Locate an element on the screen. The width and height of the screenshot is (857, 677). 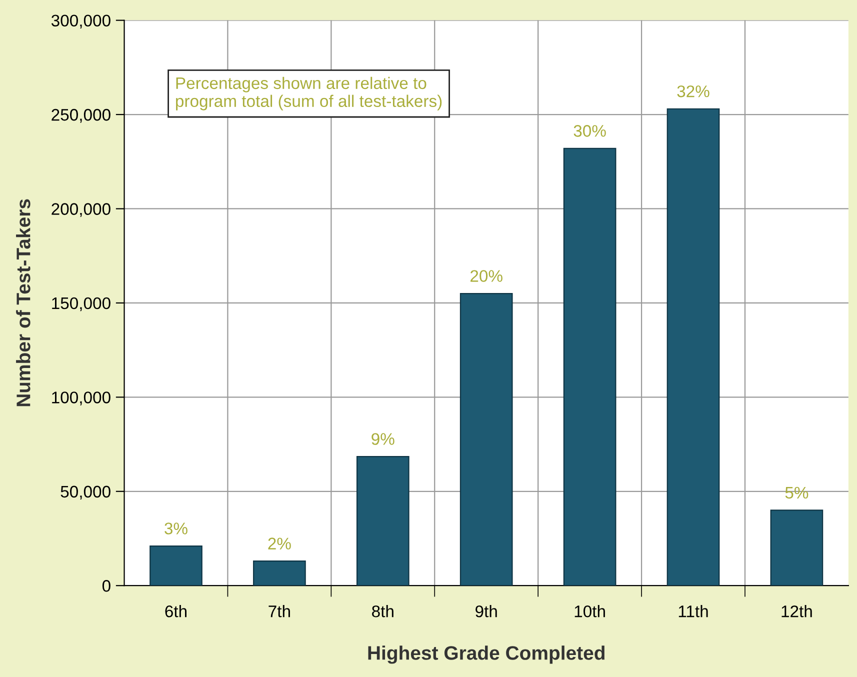
x-axis-title: Highest Grade Completed is located at coordinates (486, 655).